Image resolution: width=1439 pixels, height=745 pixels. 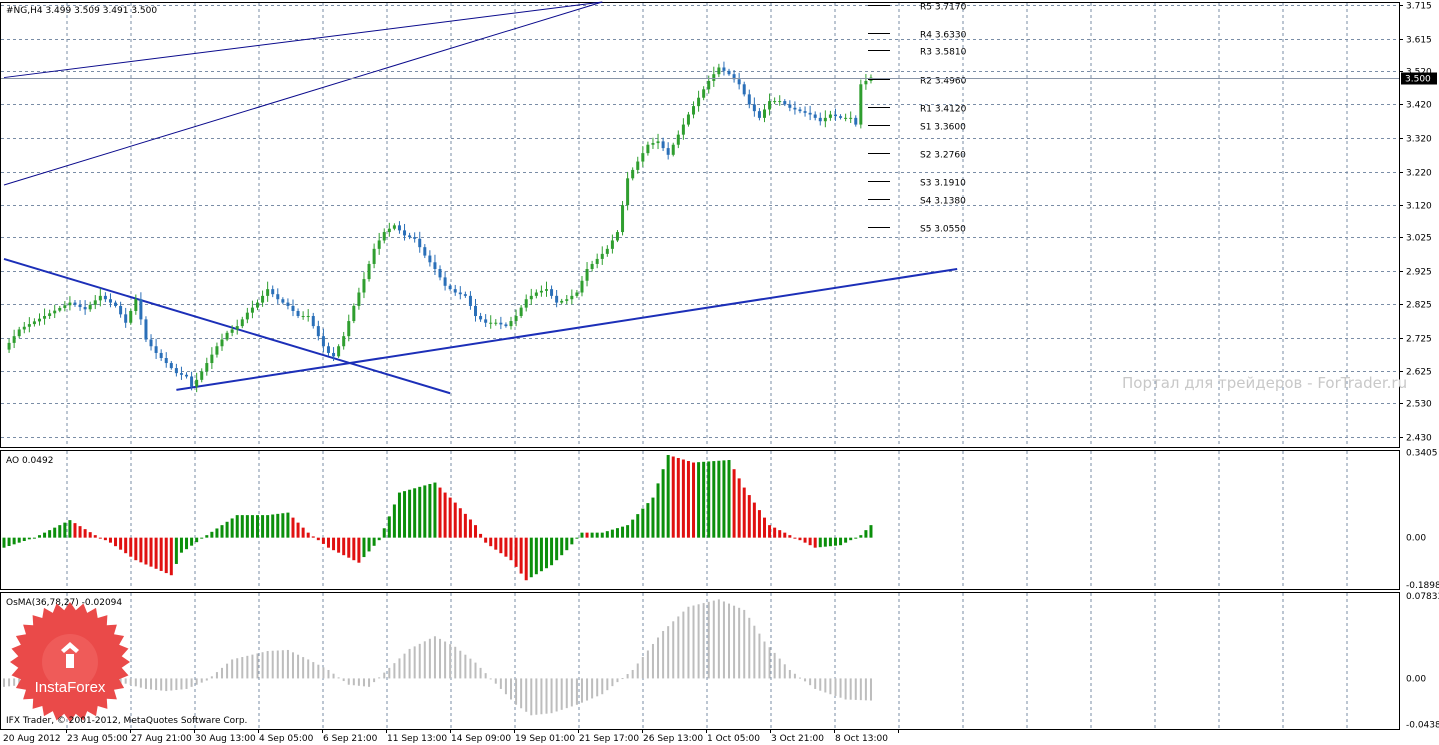 I want to click on price-tick-label: 3.120, so click(x=1419, y=207).